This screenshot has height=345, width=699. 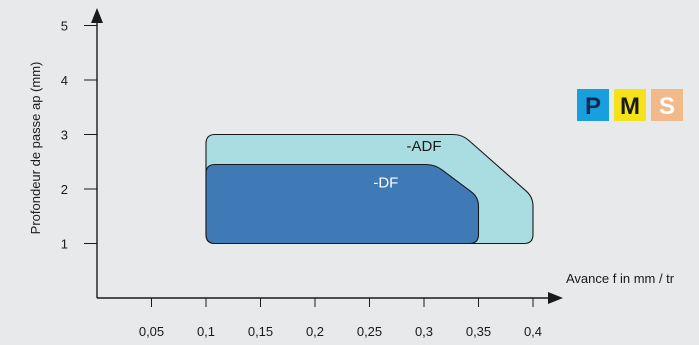 I want to click on region-df, so click(x=342, y=204).